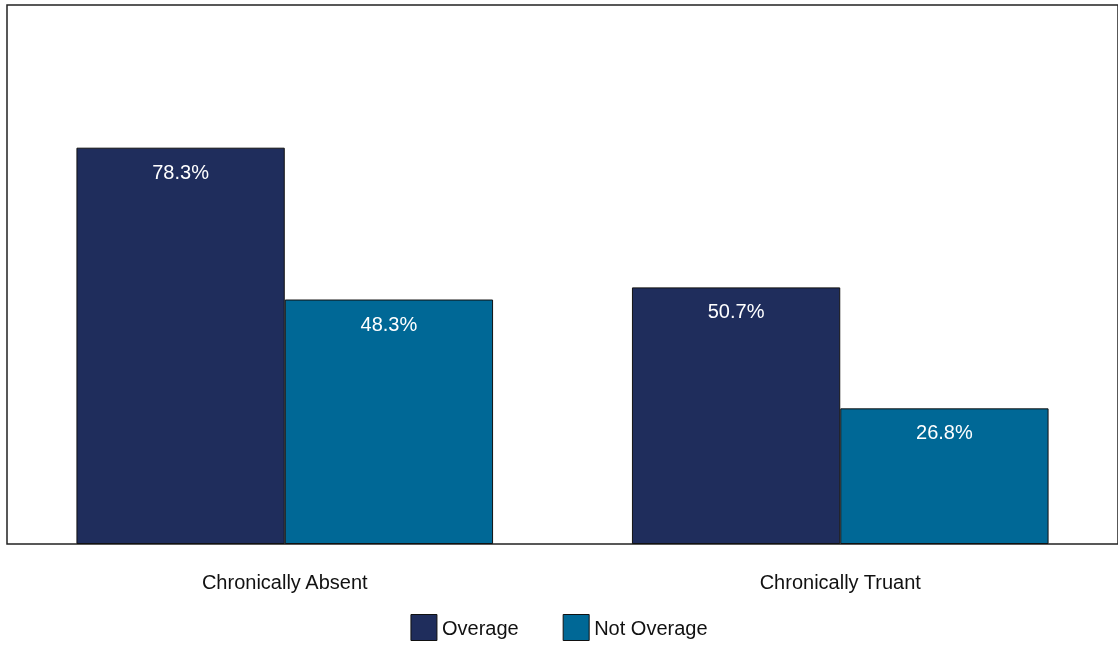 Image resolution: width=1118 pixels, height=652 pixels. Describe the element at coordinates (651, 627) in the screenshot. I see `legend-label: Not Overage` at that location.